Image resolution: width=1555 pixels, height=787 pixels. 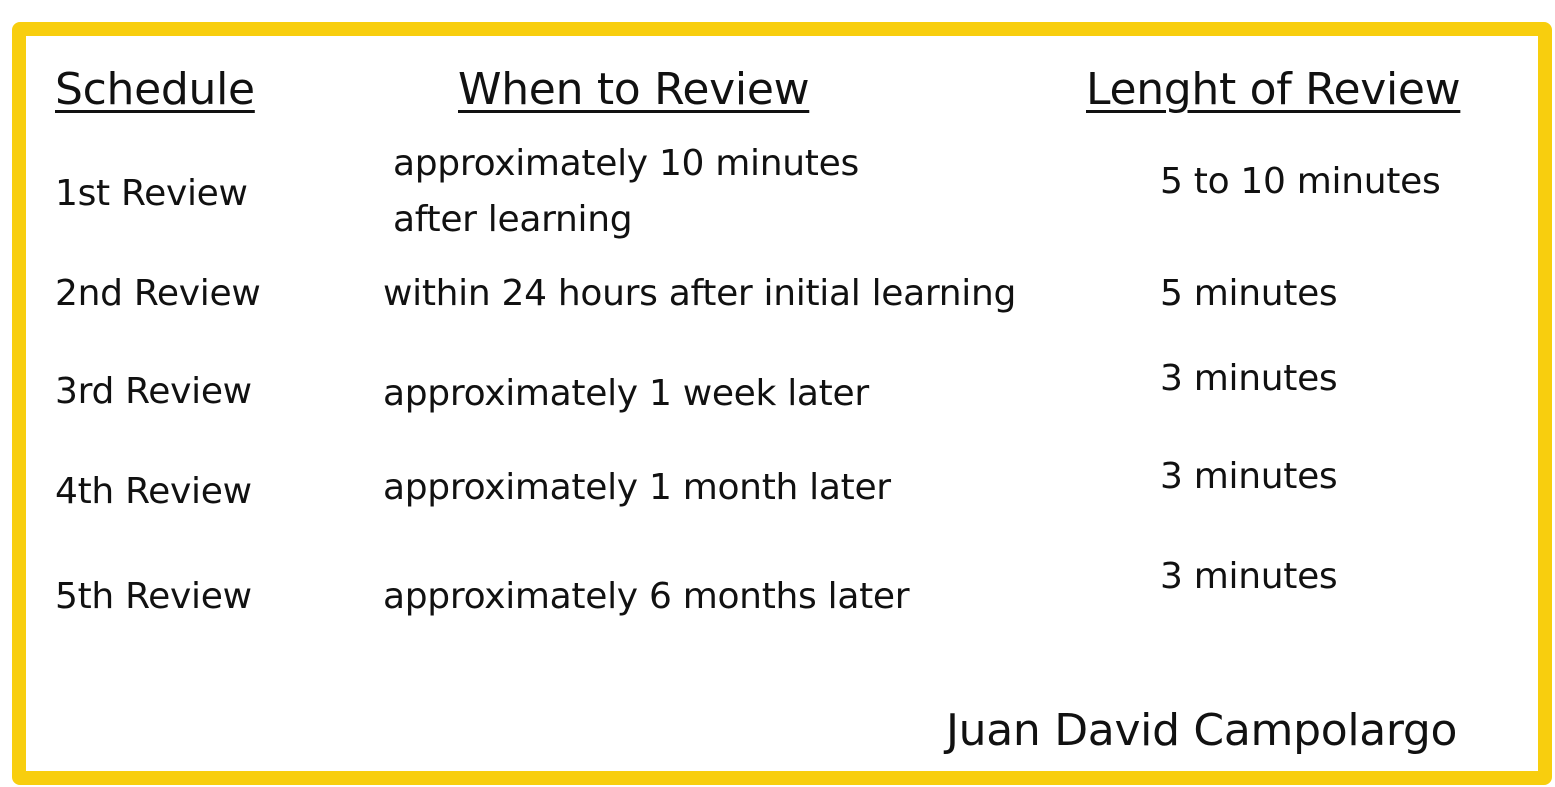 I want to click on row-2-length: 5 minutes, so click(x=1249, y=293).